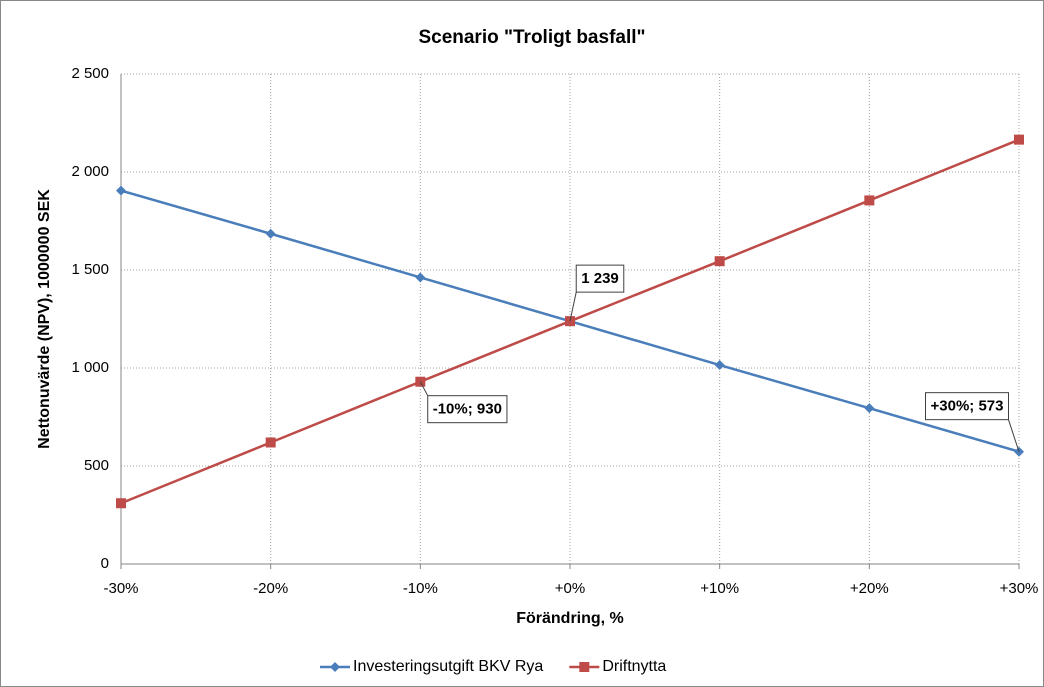 Image resolution: width=1044 pixels, height=687 pixels. Describe the element at coordinates (90, 171) in the screenshot. I see `y-tick-label: 2 000` at that location.